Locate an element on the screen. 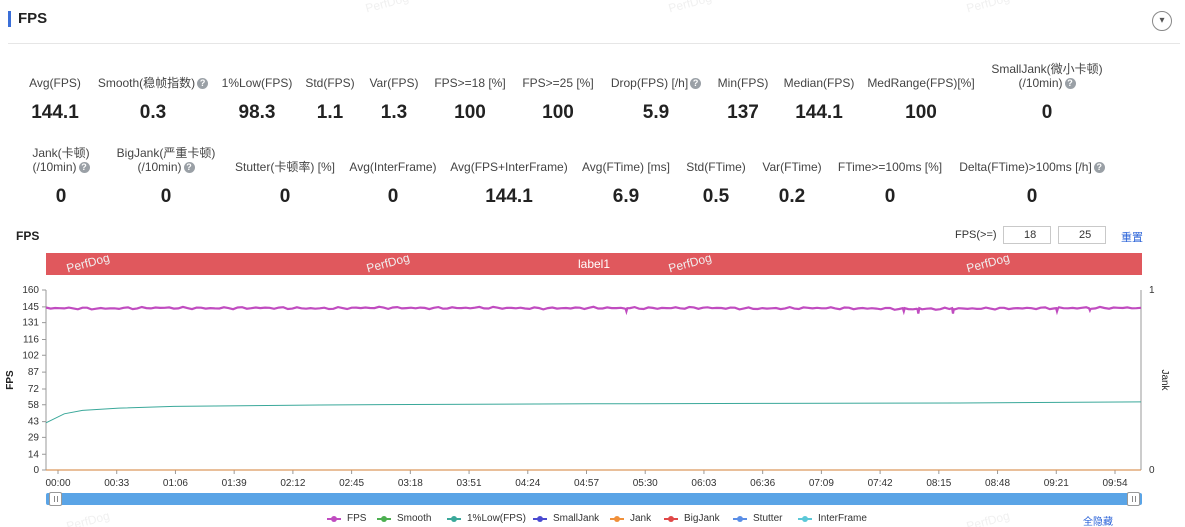 Image resolution: width=1185 pixels, height=527 pixels. y2-axis-label: Jank is located at coordinates (1164, 380).